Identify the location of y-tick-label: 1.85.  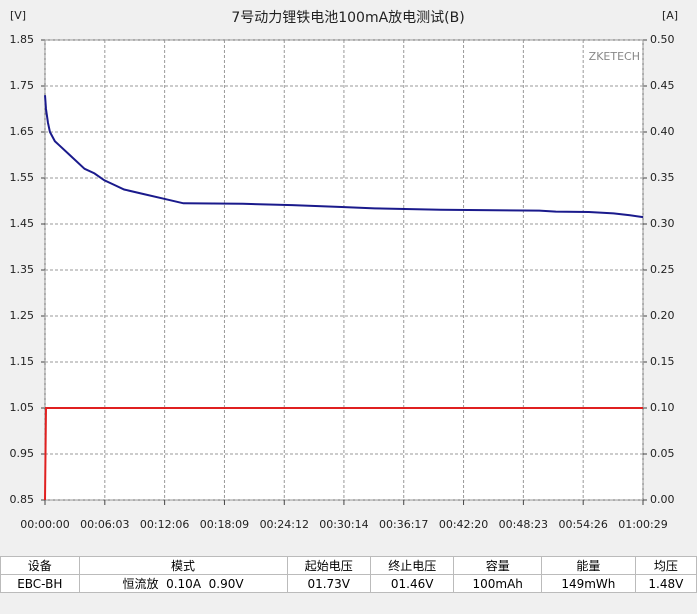
(22, 39).